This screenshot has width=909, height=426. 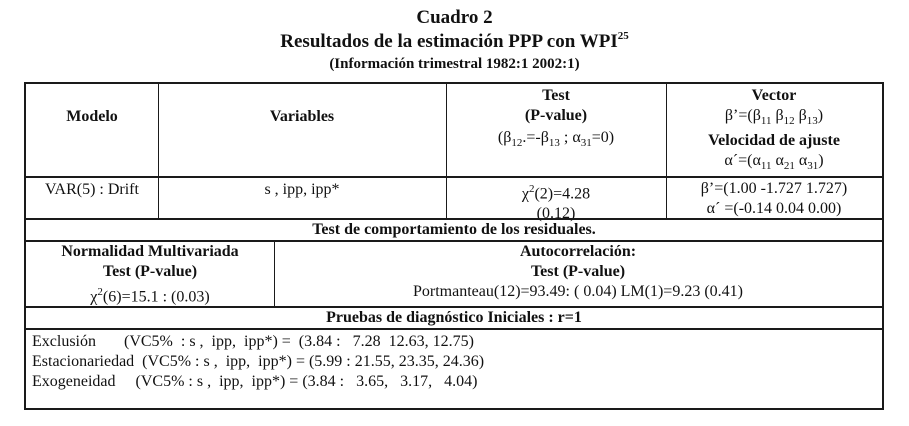 What do you see at coordinates (774, 141) in the screenshot?
I see `header-vector-speed: Velocidad de ajuste` at bounding box center [774, 141].